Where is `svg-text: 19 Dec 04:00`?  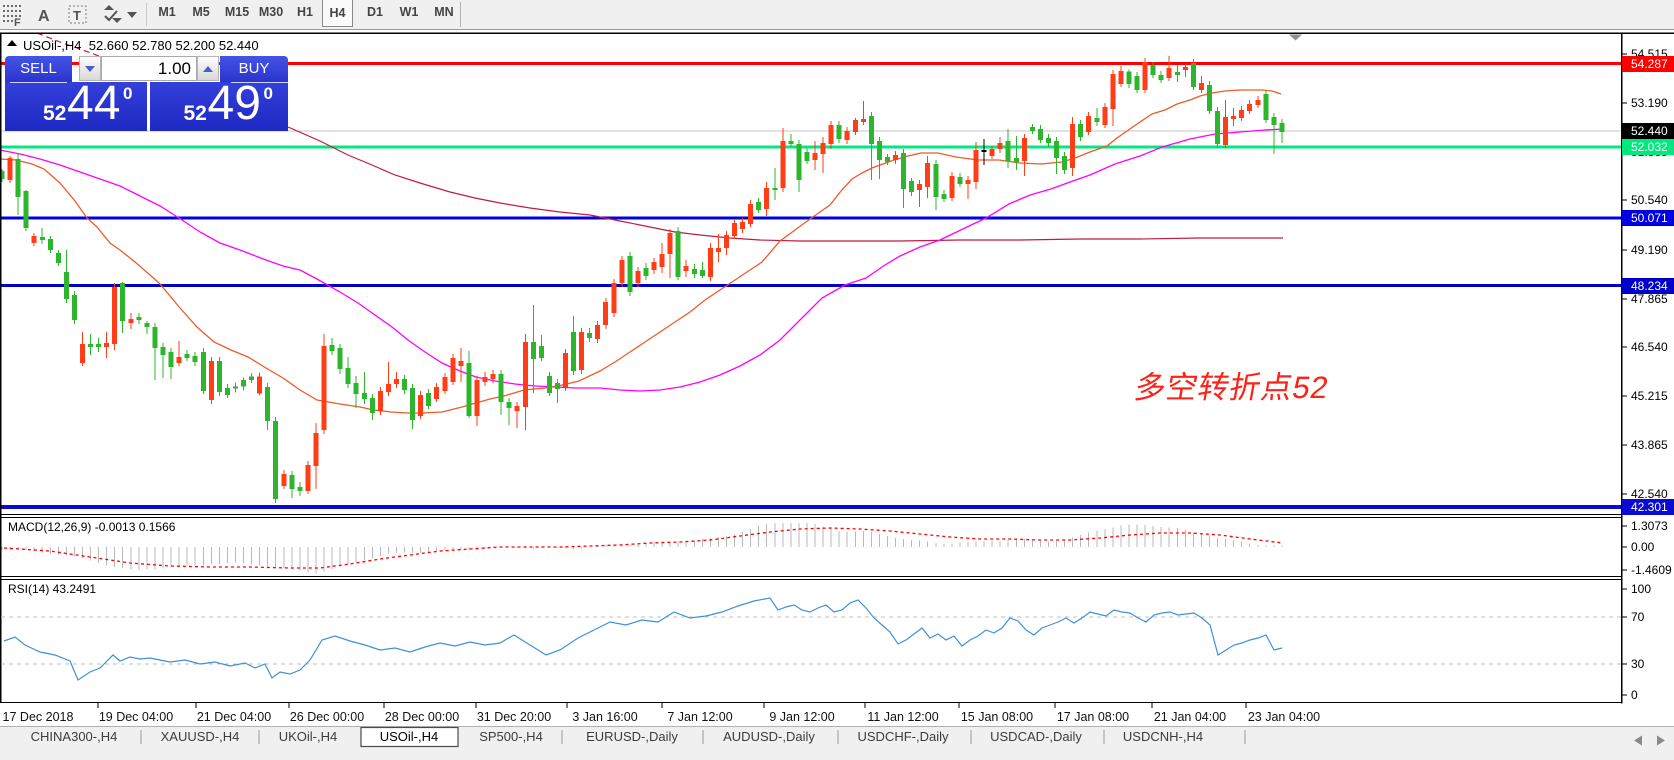
svg-text: 19 Dec 04:00 is located at coordinates (136, 717).